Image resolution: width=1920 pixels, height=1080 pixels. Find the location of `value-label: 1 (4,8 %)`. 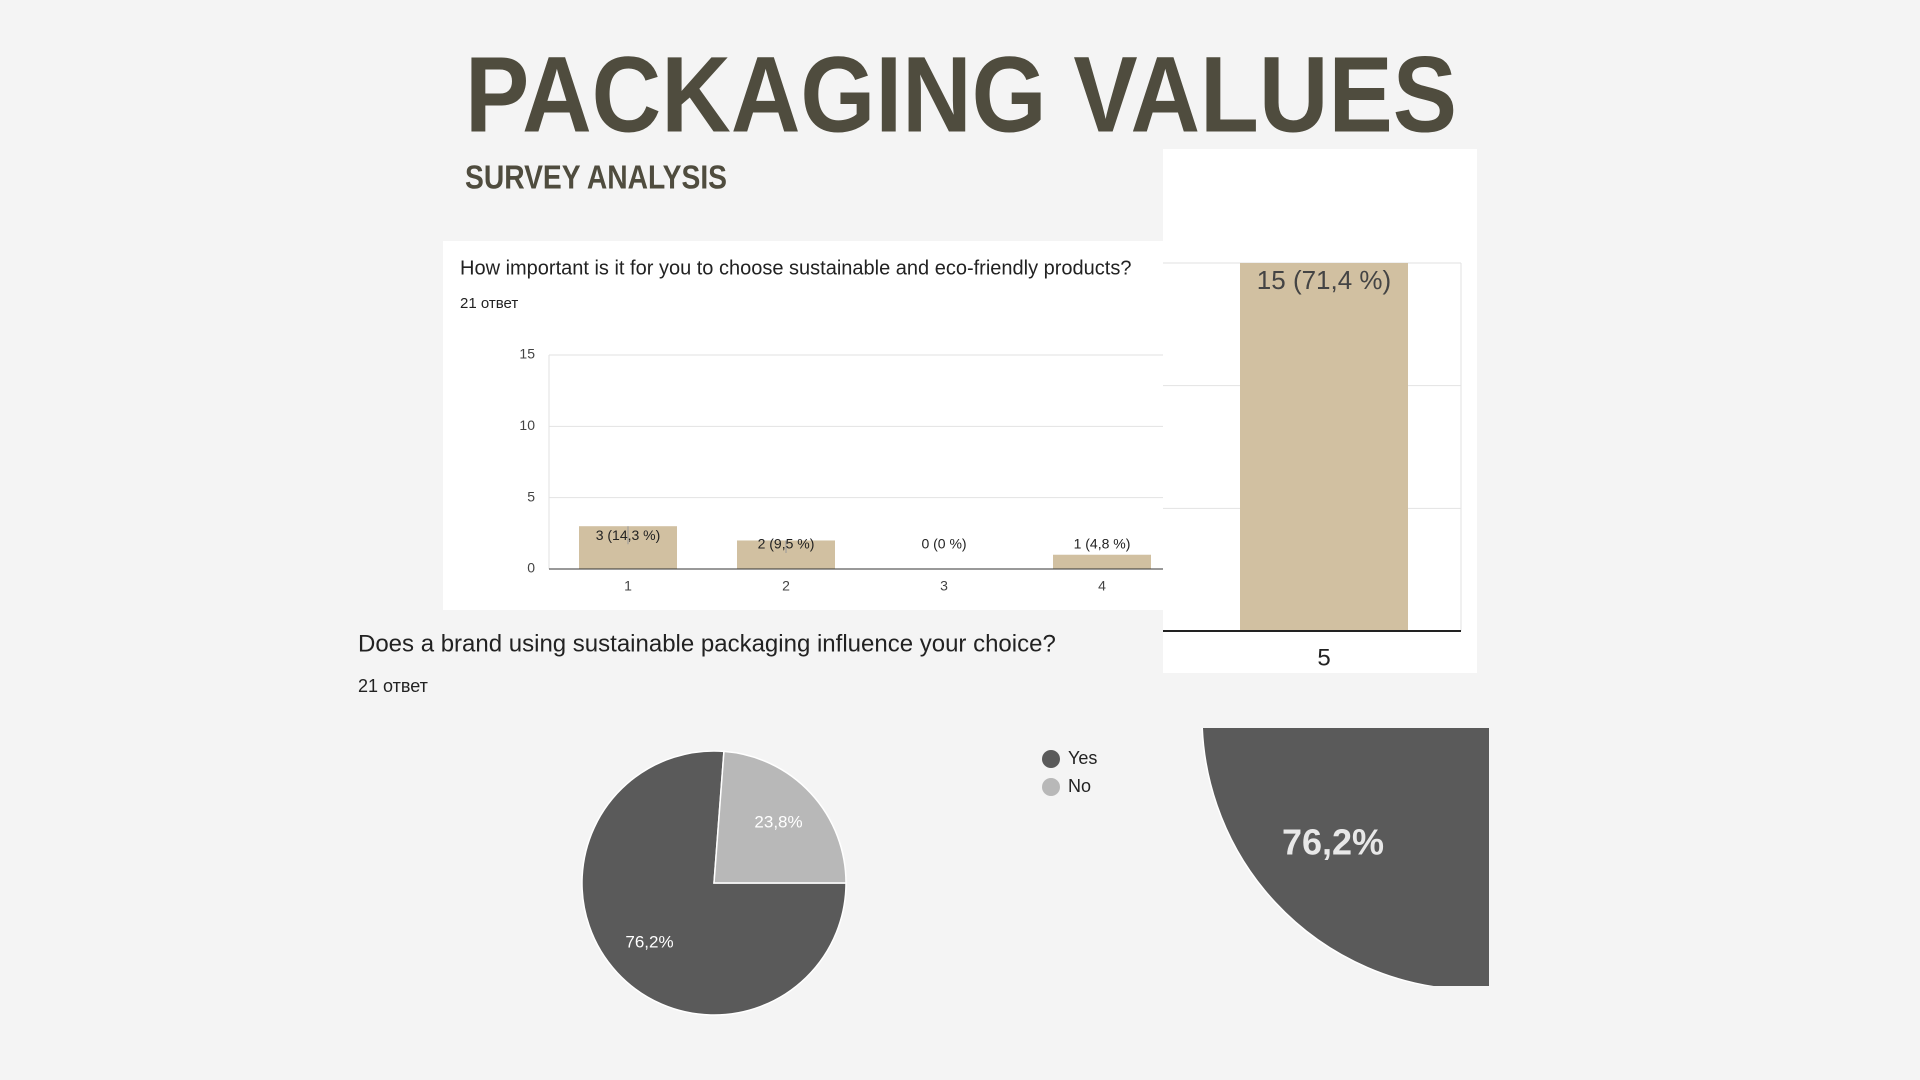

value-label: 1 (4,8 %) is located at coordinates (1102, 544).